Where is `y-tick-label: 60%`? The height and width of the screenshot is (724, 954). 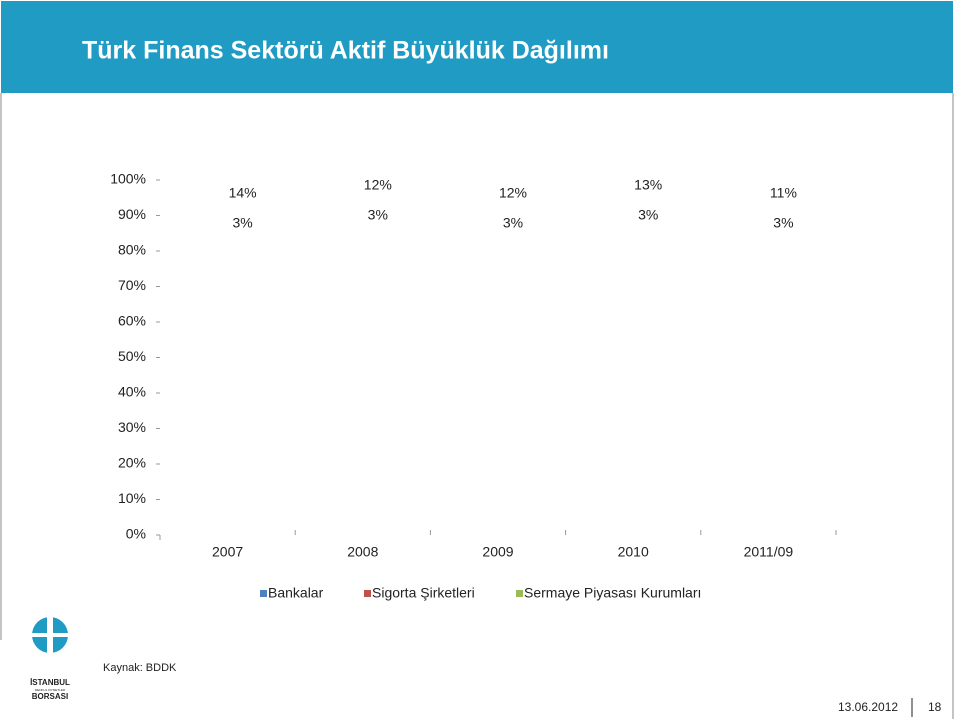 y-tick-label: 60% is located at coordinates (132, 321).